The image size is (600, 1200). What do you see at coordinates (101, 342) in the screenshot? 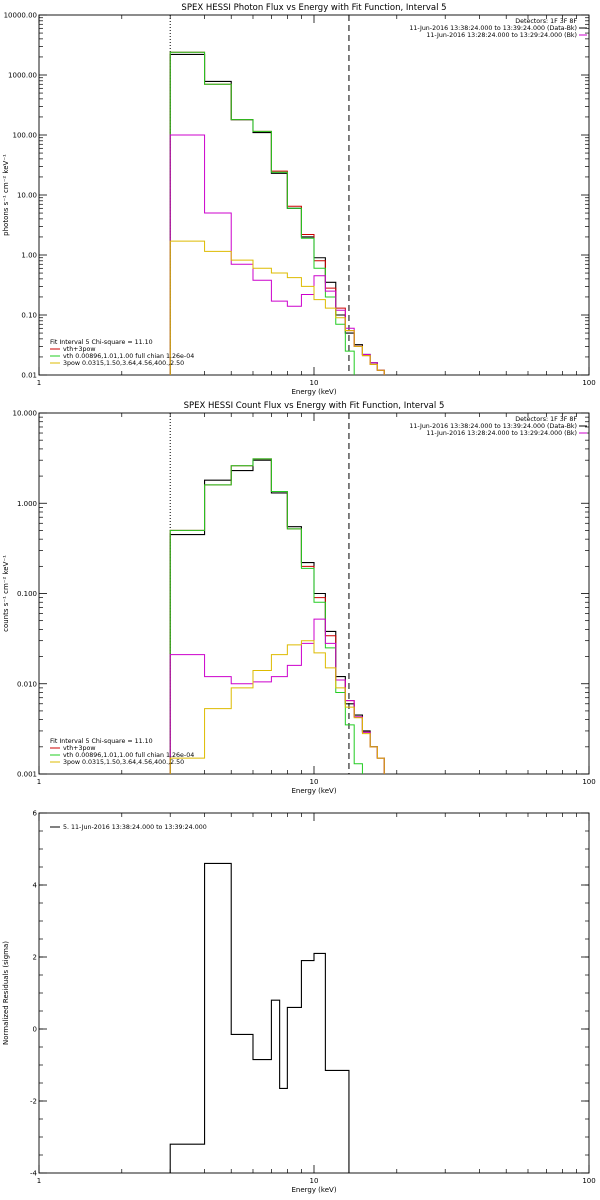
I see `photon-legend-header: Fit Interval 5 Chi-square = 11.10` at bounding box center [101, 342].